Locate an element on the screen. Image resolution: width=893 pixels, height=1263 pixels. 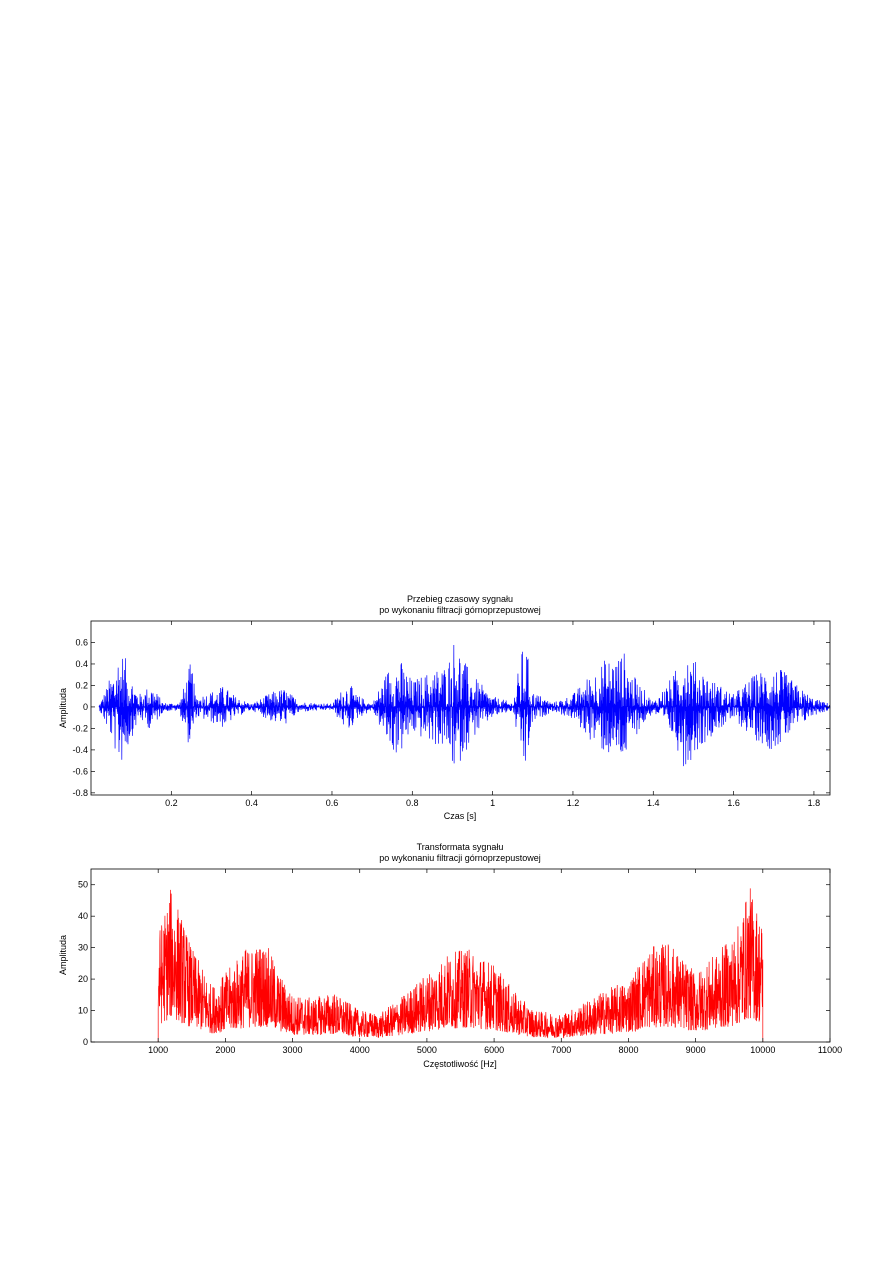
y-axis-ticks: -0.8 -0.6 -0.4 -0.2 0 0.2 0.4 0.6 is located at coordinates (451, 717).